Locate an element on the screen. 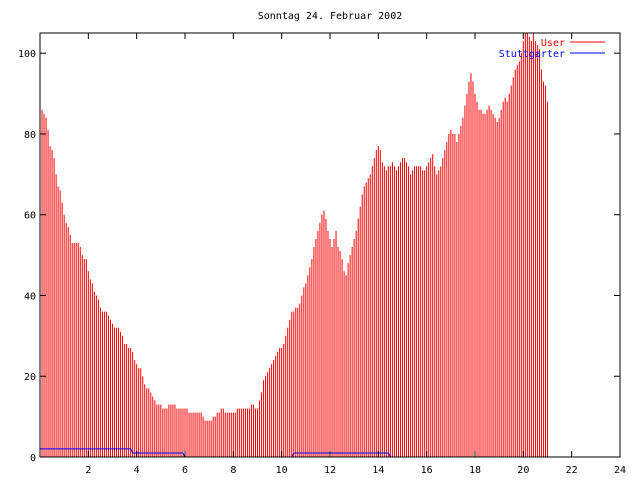 This screenshot has height=480, width=640. x-tick-label: 18 is located at coordinates (475, 470).